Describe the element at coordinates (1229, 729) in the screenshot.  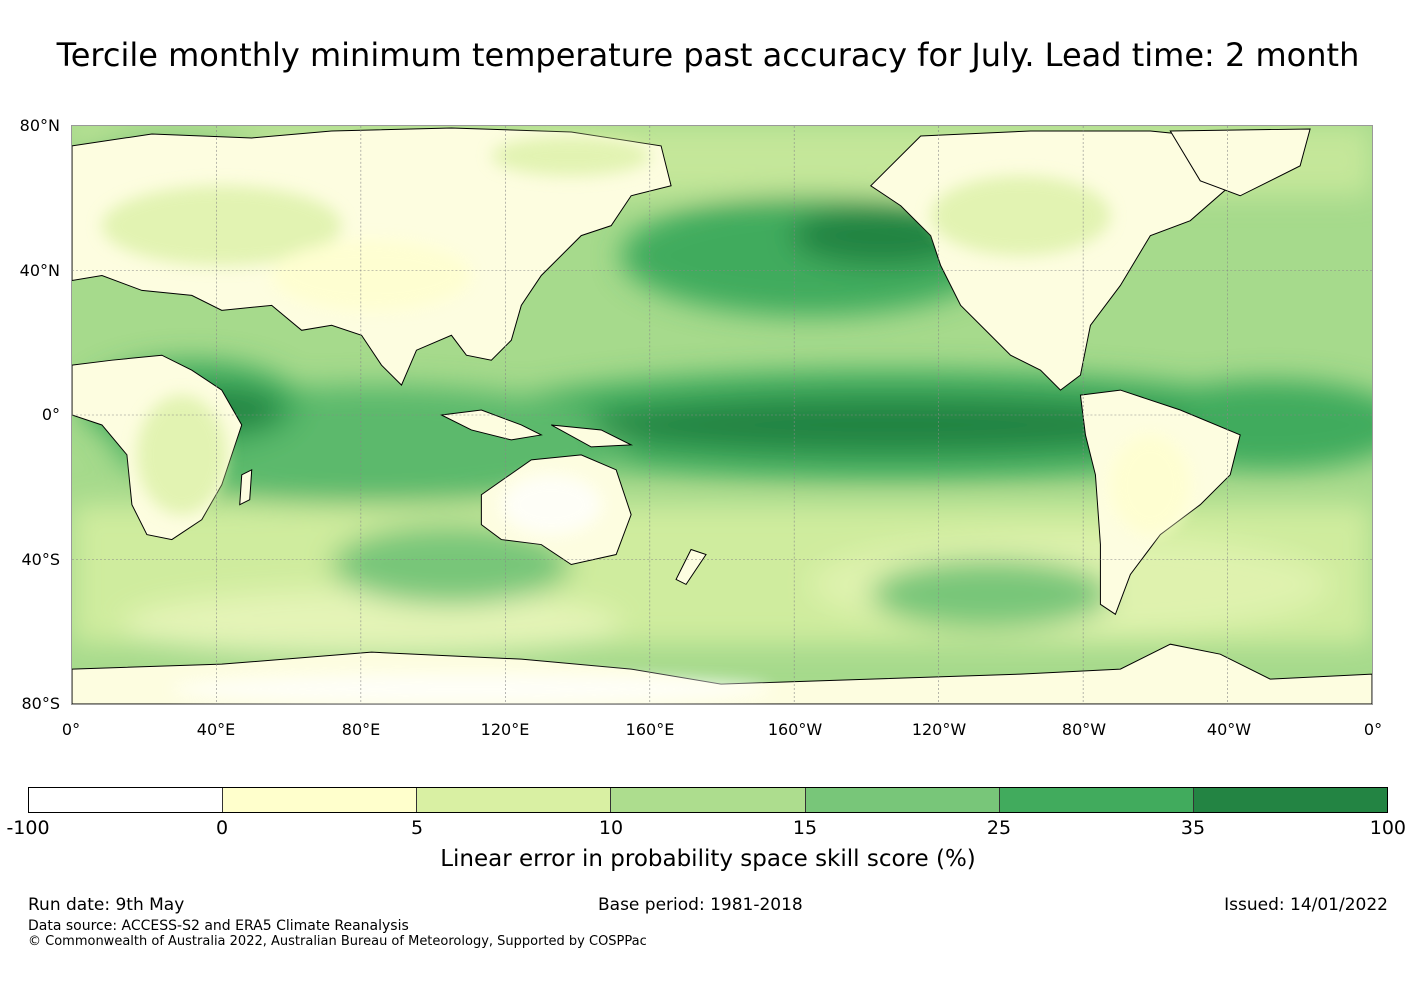
I see `lon-label-40w: 40°W` at that location.